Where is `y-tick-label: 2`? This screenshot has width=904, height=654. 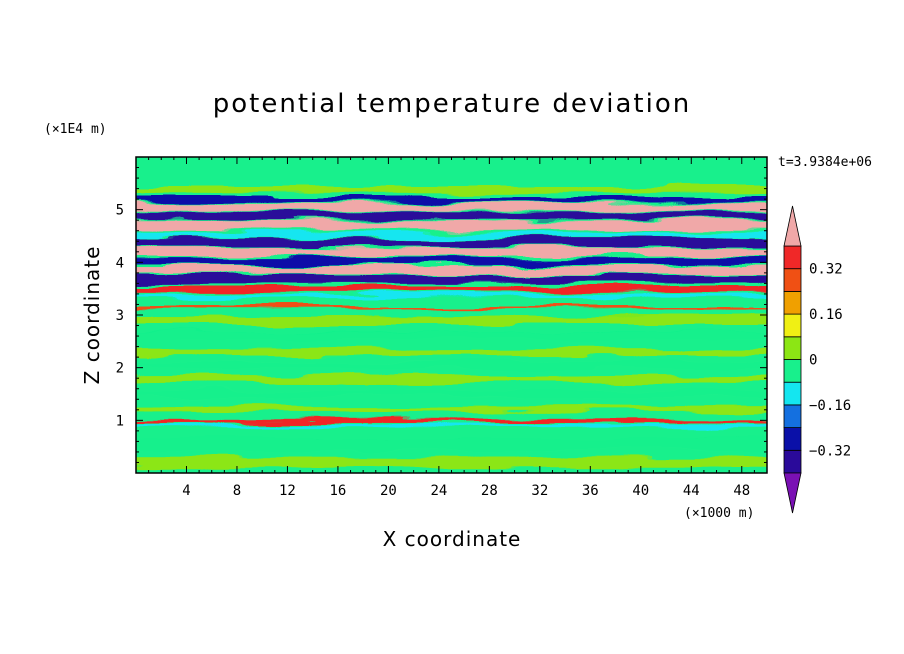
y-tick-label: 2 is located at coordinates (120, 369).